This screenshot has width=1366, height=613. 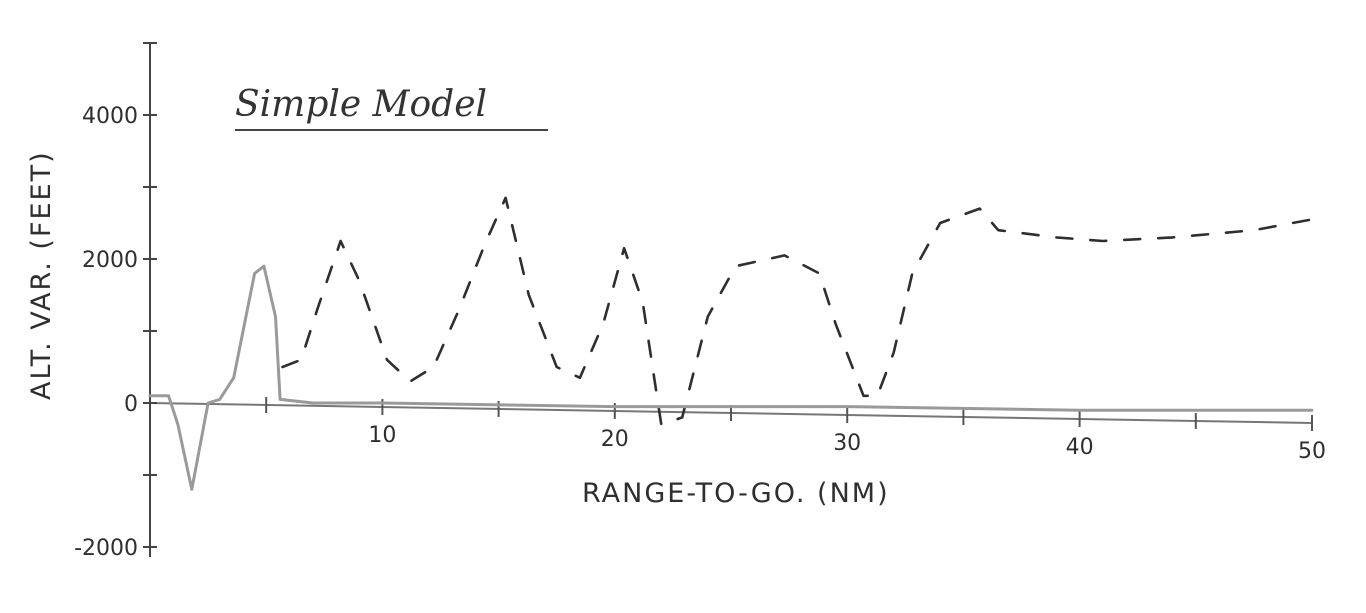 What do you see at coordinates (736, 493) in the screenshot?
I see `x-axis-title: RANGE-TO-GO. (NM)` at bounding box center [736, 493].